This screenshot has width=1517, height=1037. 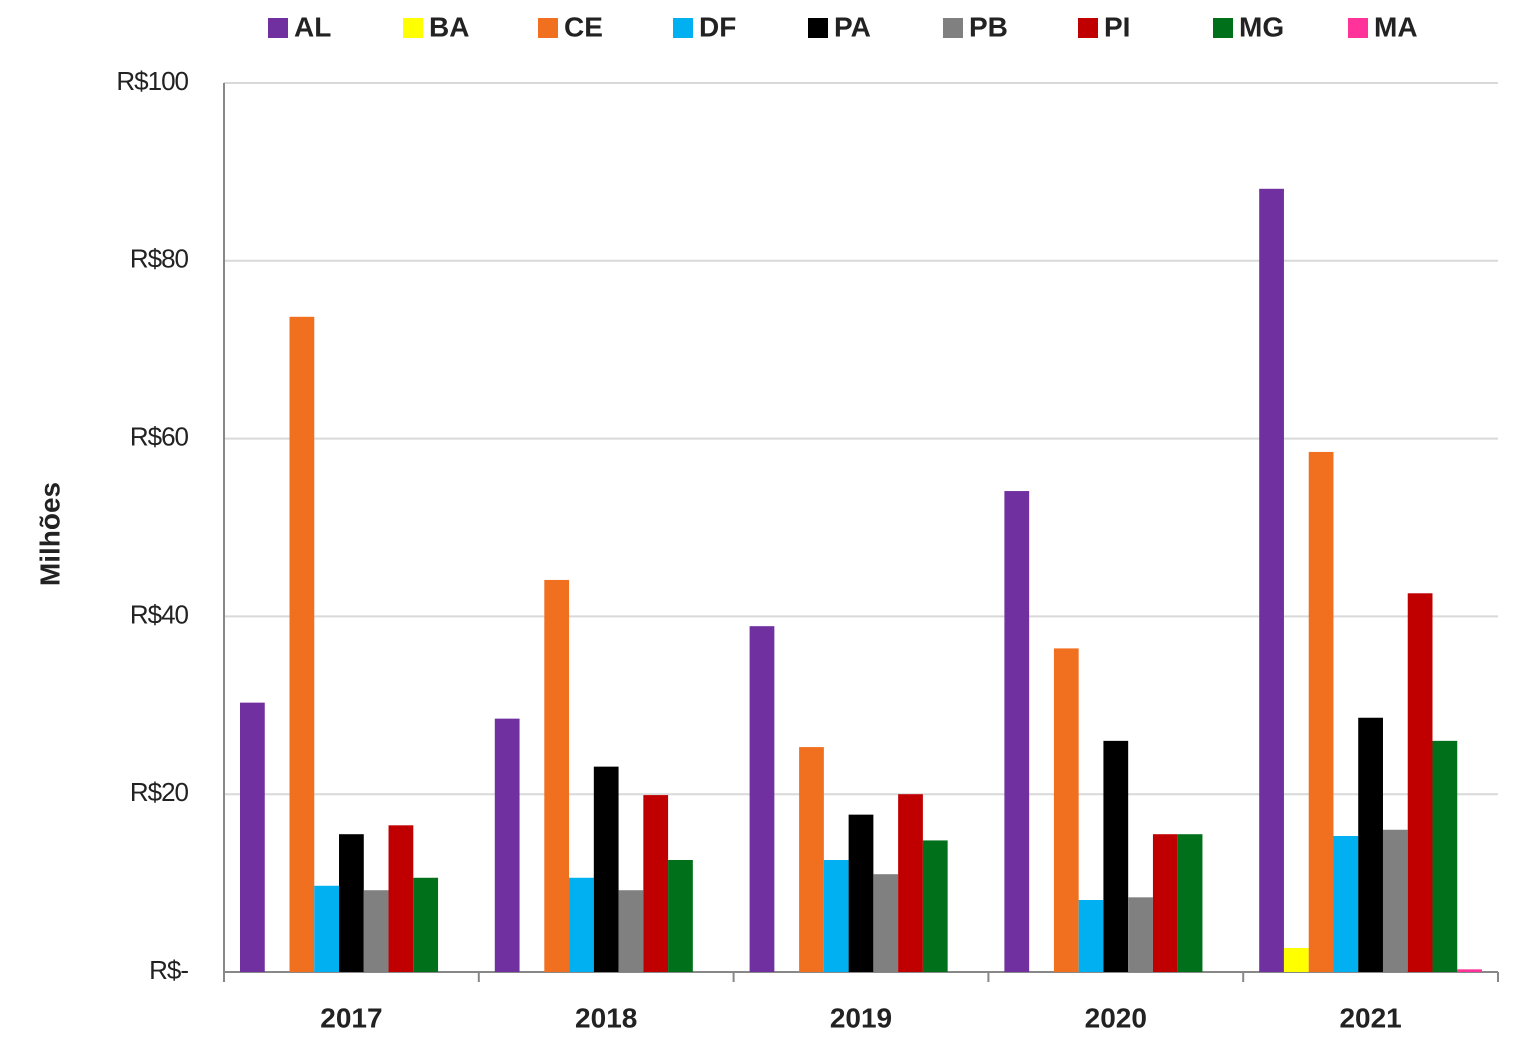 What do you see at coordinates (606, 1017) in the screenshot?
I see `x-tick-label: 2018` at bounding box center [606, 1017].